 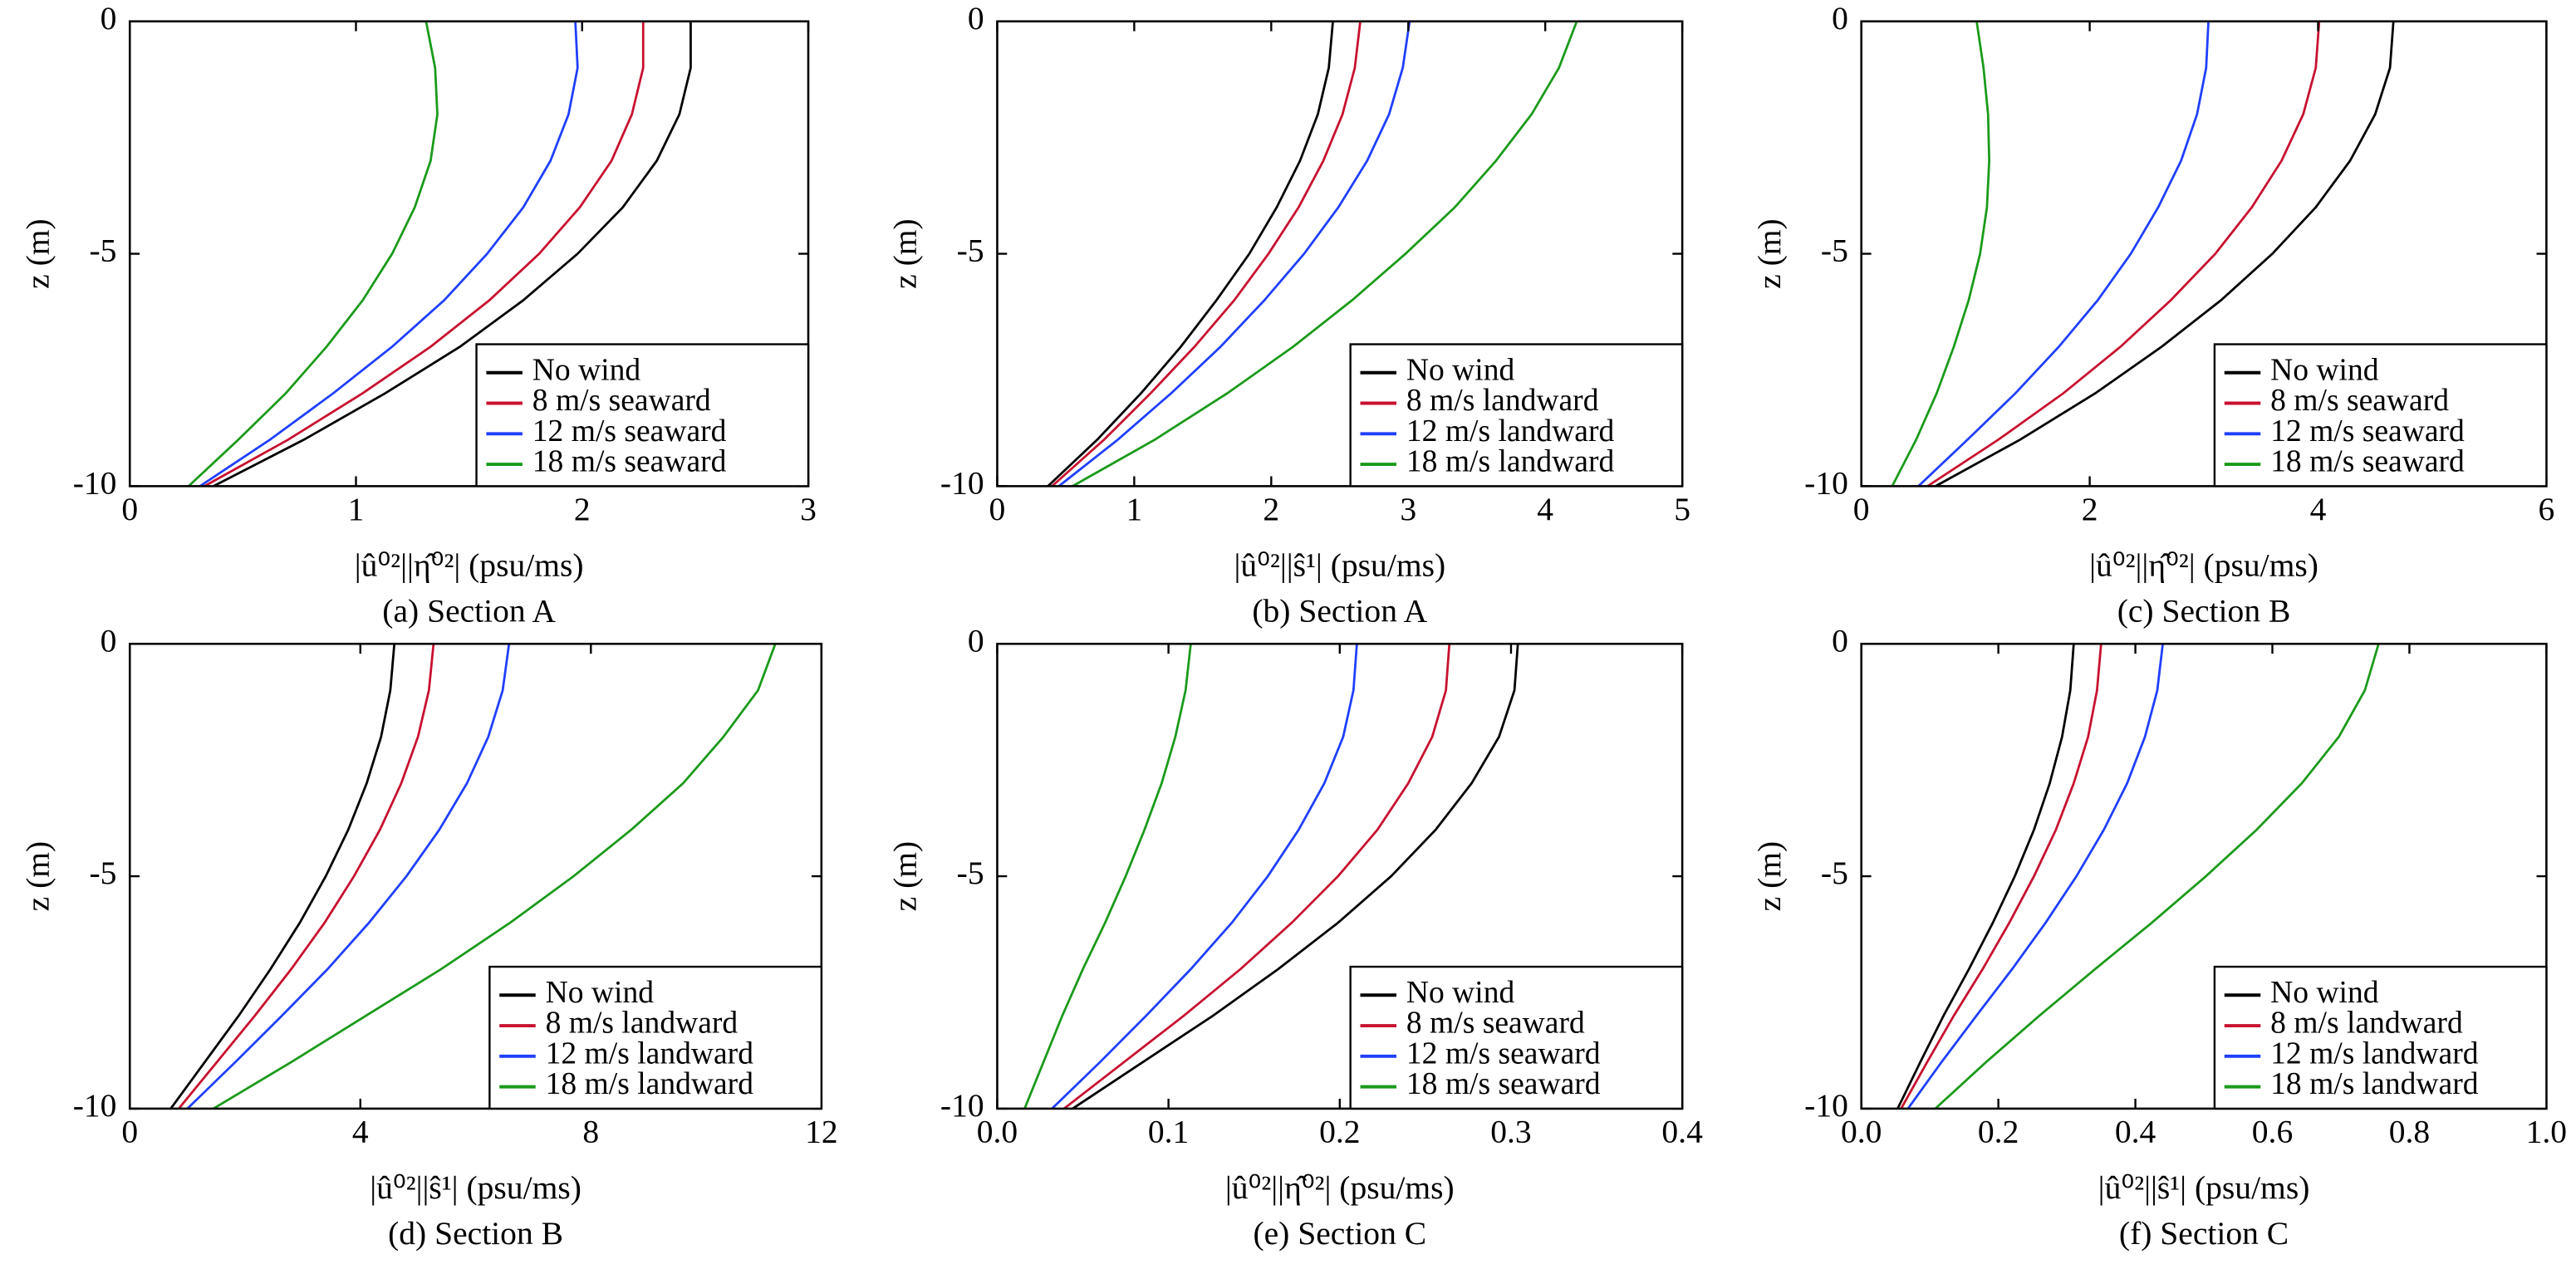 What do you see at coordinates (2204, 1233) in the screenshot?
I see `caption: (f) Section C` at bounding box center [2204, 1233].